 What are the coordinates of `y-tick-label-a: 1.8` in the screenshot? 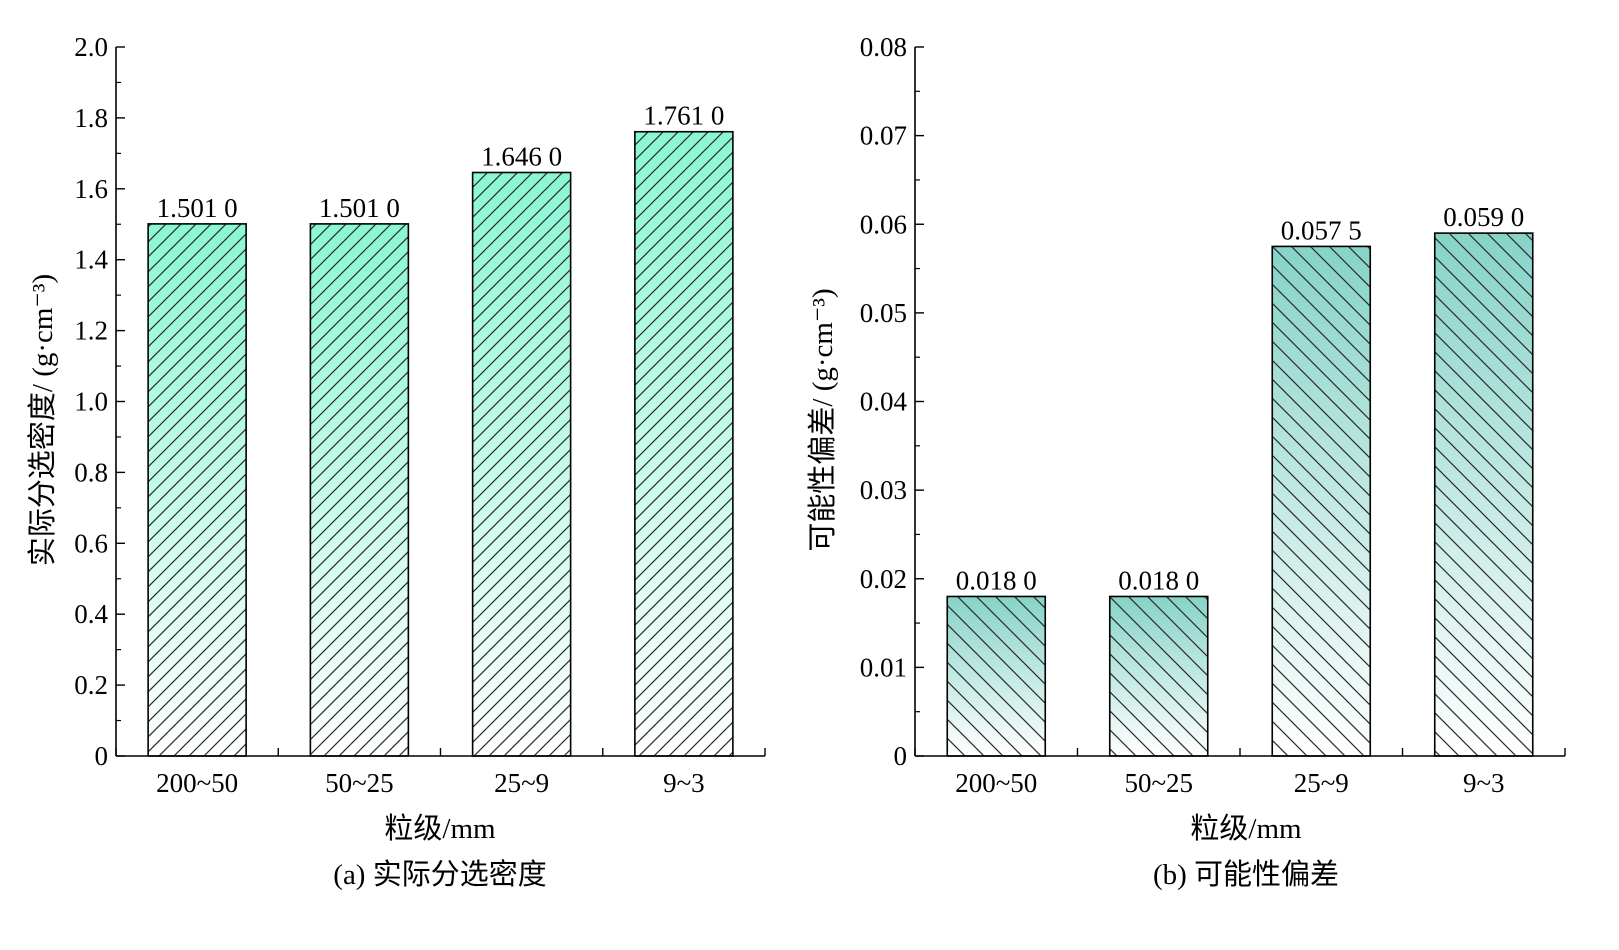 It's located at (91, 118).